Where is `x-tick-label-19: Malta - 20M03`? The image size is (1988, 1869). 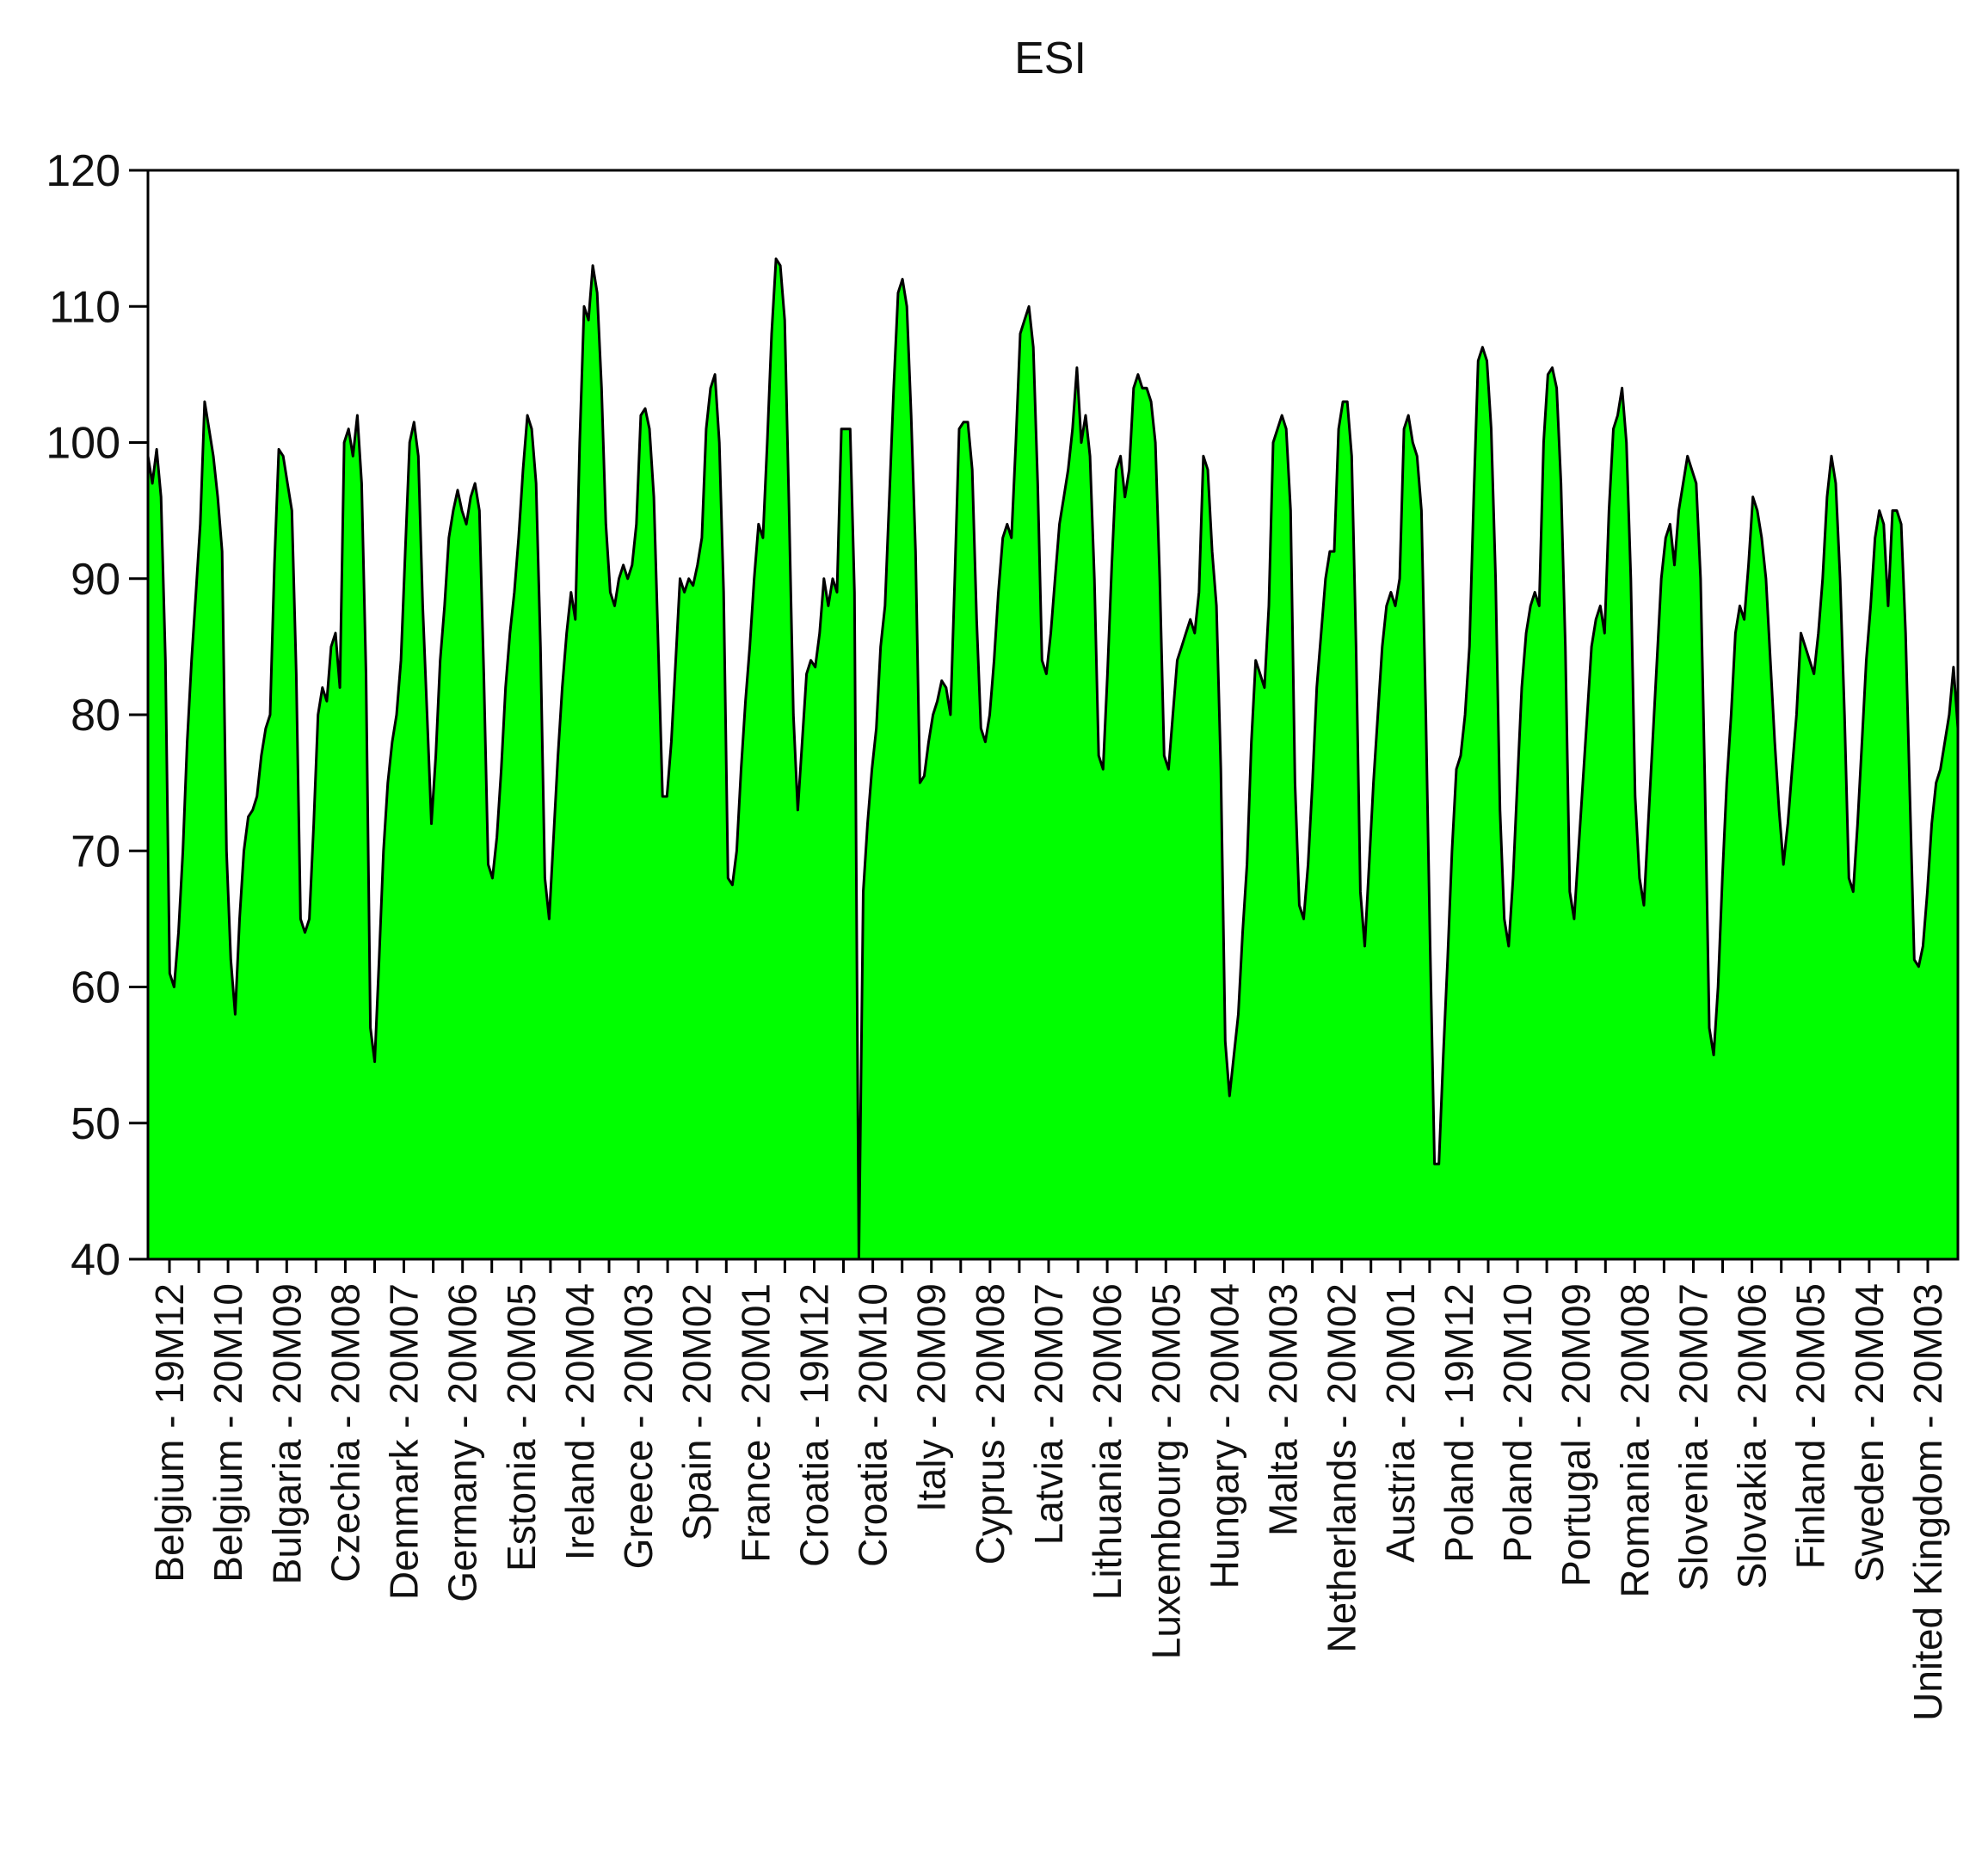 x-tick-label-19: Malta - 20M03 is located at coordinates (1283, 1409).